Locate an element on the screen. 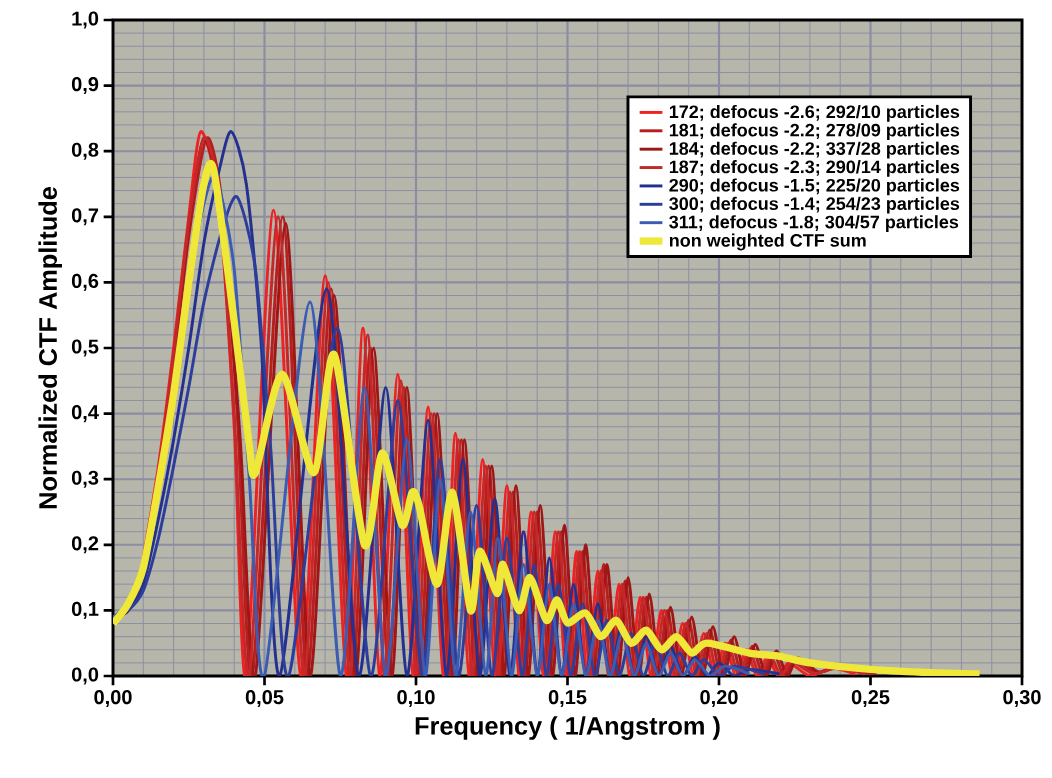  legend-label: 187; defocus -2.3; 290/14 particles is located at coordinates (814, 168).